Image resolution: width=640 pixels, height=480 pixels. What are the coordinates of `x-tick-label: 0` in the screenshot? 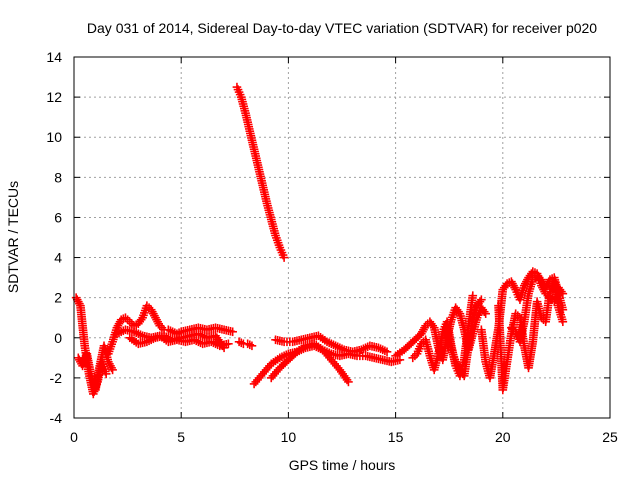 It's located at (74, 437).